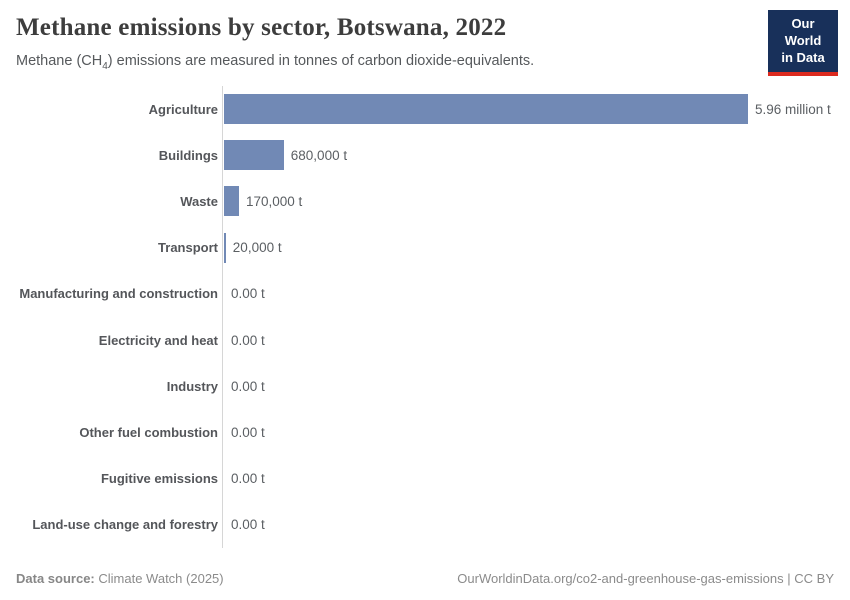 Image resolution: width=850 pixels, height=600 pixels. I want to click on chart-row: Agriculture 5.96 million t, so click(425, 109).